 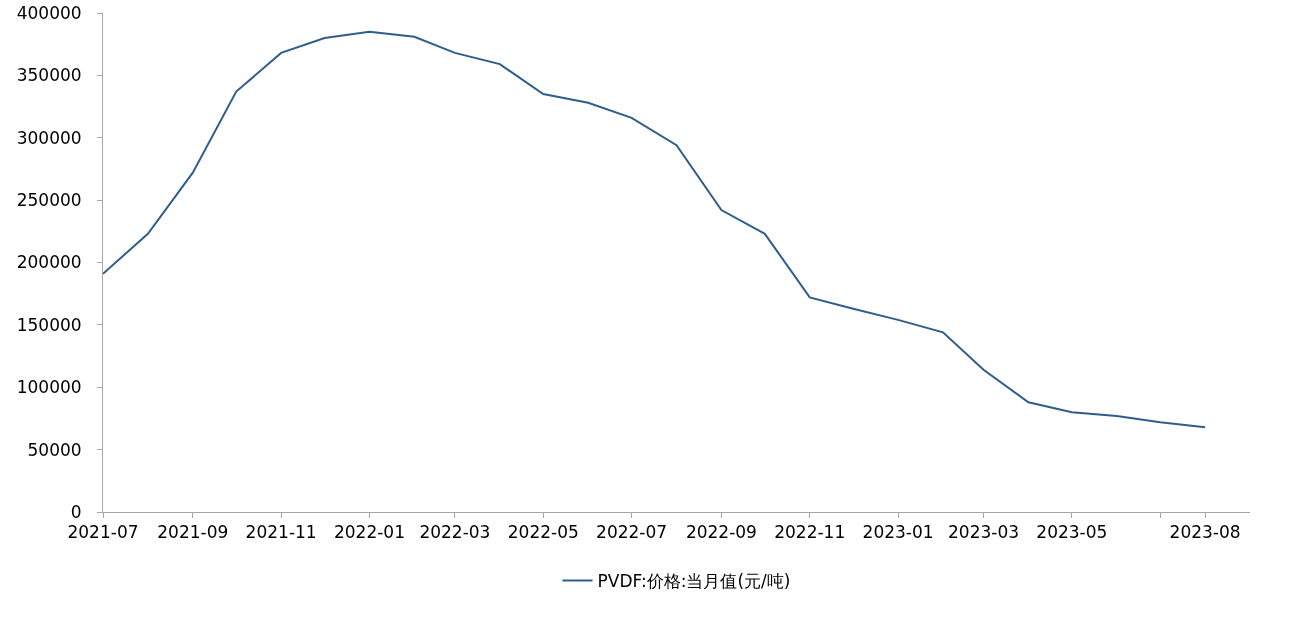 What do you see at coordinates (721, 532) in the screenshot?
I see `x-tick-label: 2022-09` at bounding box center [721, 532].